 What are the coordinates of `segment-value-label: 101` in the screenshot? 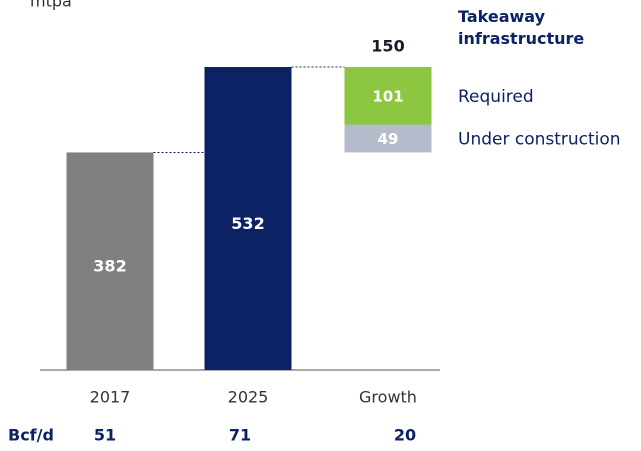 It's located at (387, 96).